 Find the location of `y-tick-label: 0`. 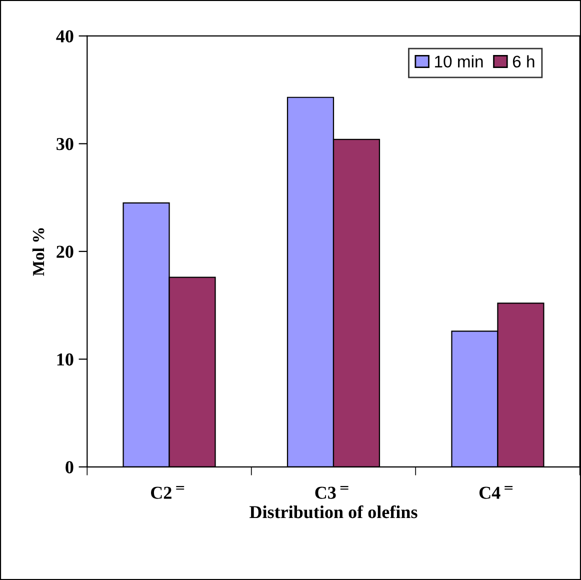

y-tick-label: 0 is located at coordinates (70, 467).